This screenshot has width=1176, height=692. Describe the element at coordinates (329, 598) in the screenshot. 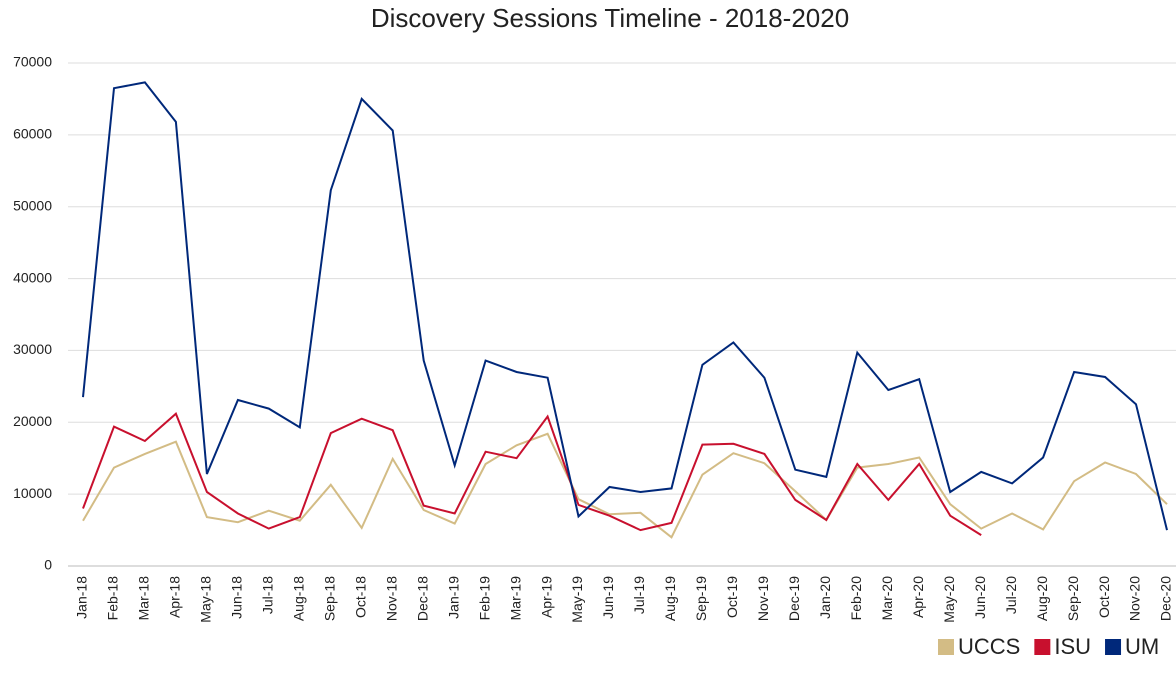

I see `x-tick-label: Sep-18` at that location.